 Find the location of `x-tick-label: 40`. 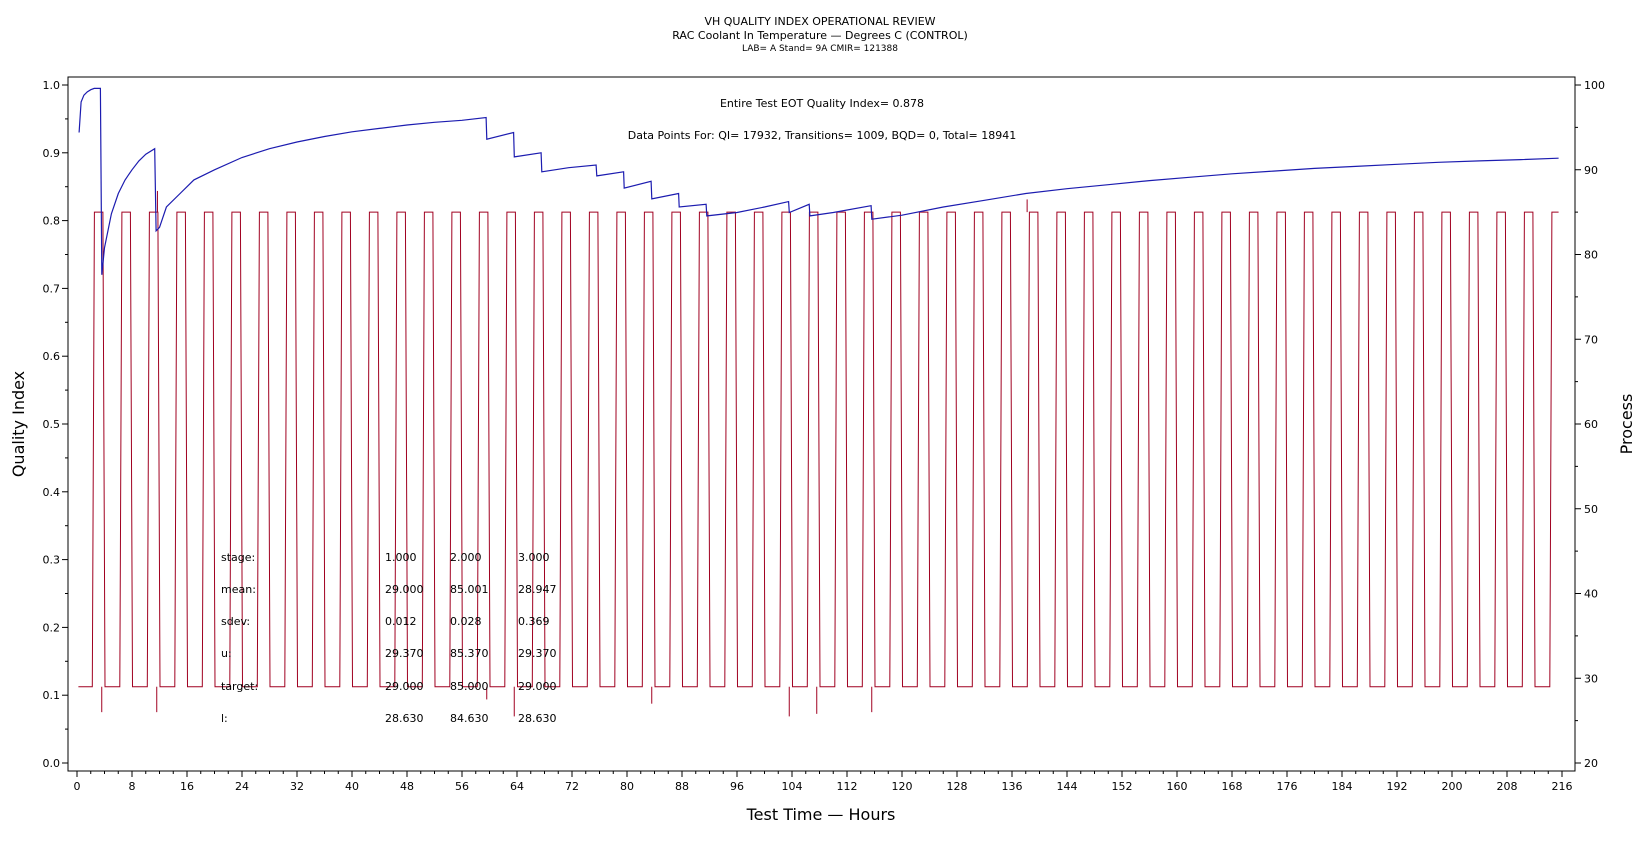

x-tick-label: 40 is located at coordinates (352, 786).